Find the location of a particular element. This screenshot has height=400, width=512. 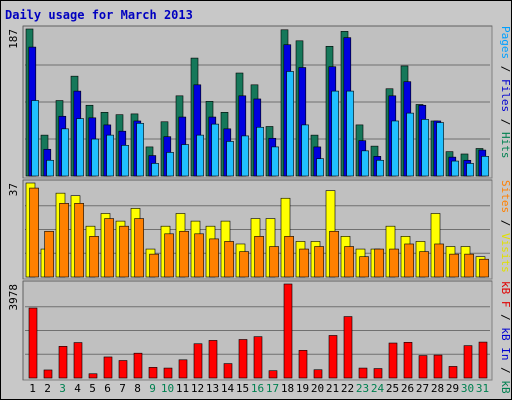

day-label-2: 2 is located at coordinates (47, 388).